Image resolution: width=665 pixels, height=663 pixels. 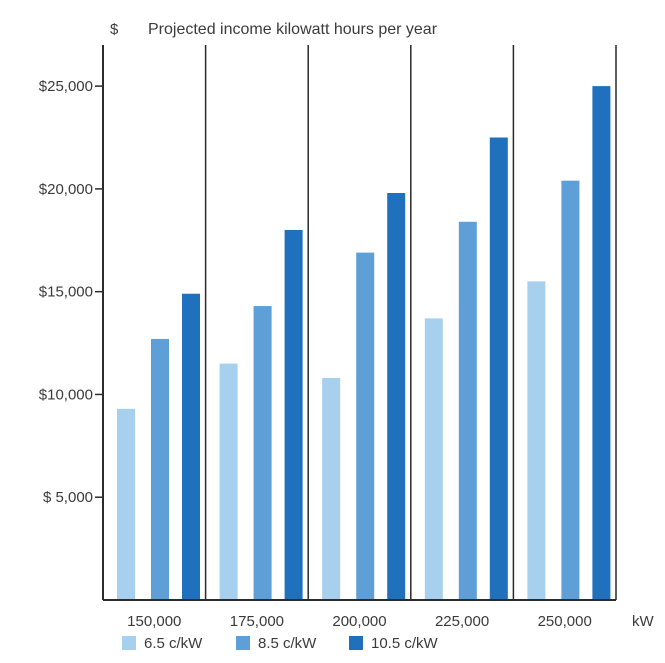 What do you see at coordinates (68, 497) in the screenshot?
I see `y-tick-label: $ 5,000` at bounding box center [68, 497].